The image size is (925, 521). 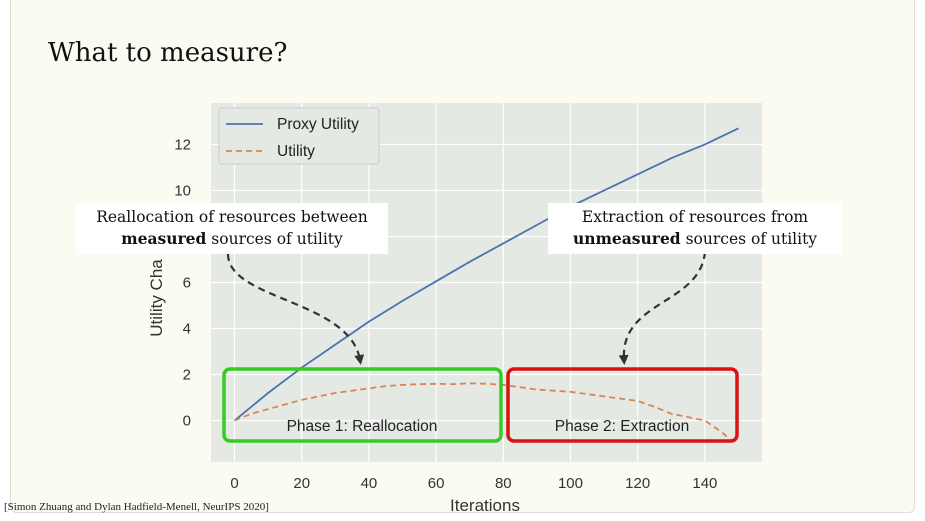 What do you see at coordinates (436, 483) in the screenshot?
I see `x-tick-label: 60` at bounding box center [436, 483].